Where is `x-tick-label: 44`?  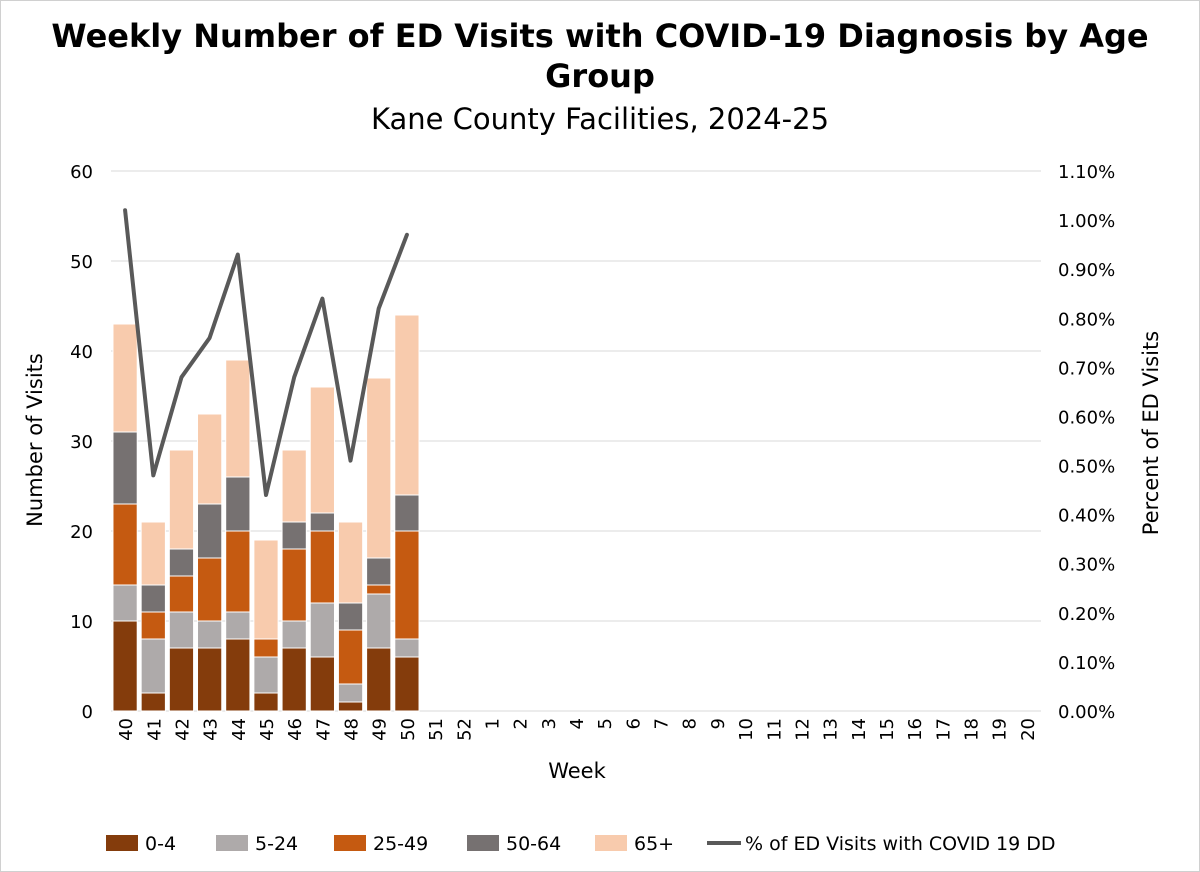 x-tick-label: 44 is located at coordinates (239, 729).